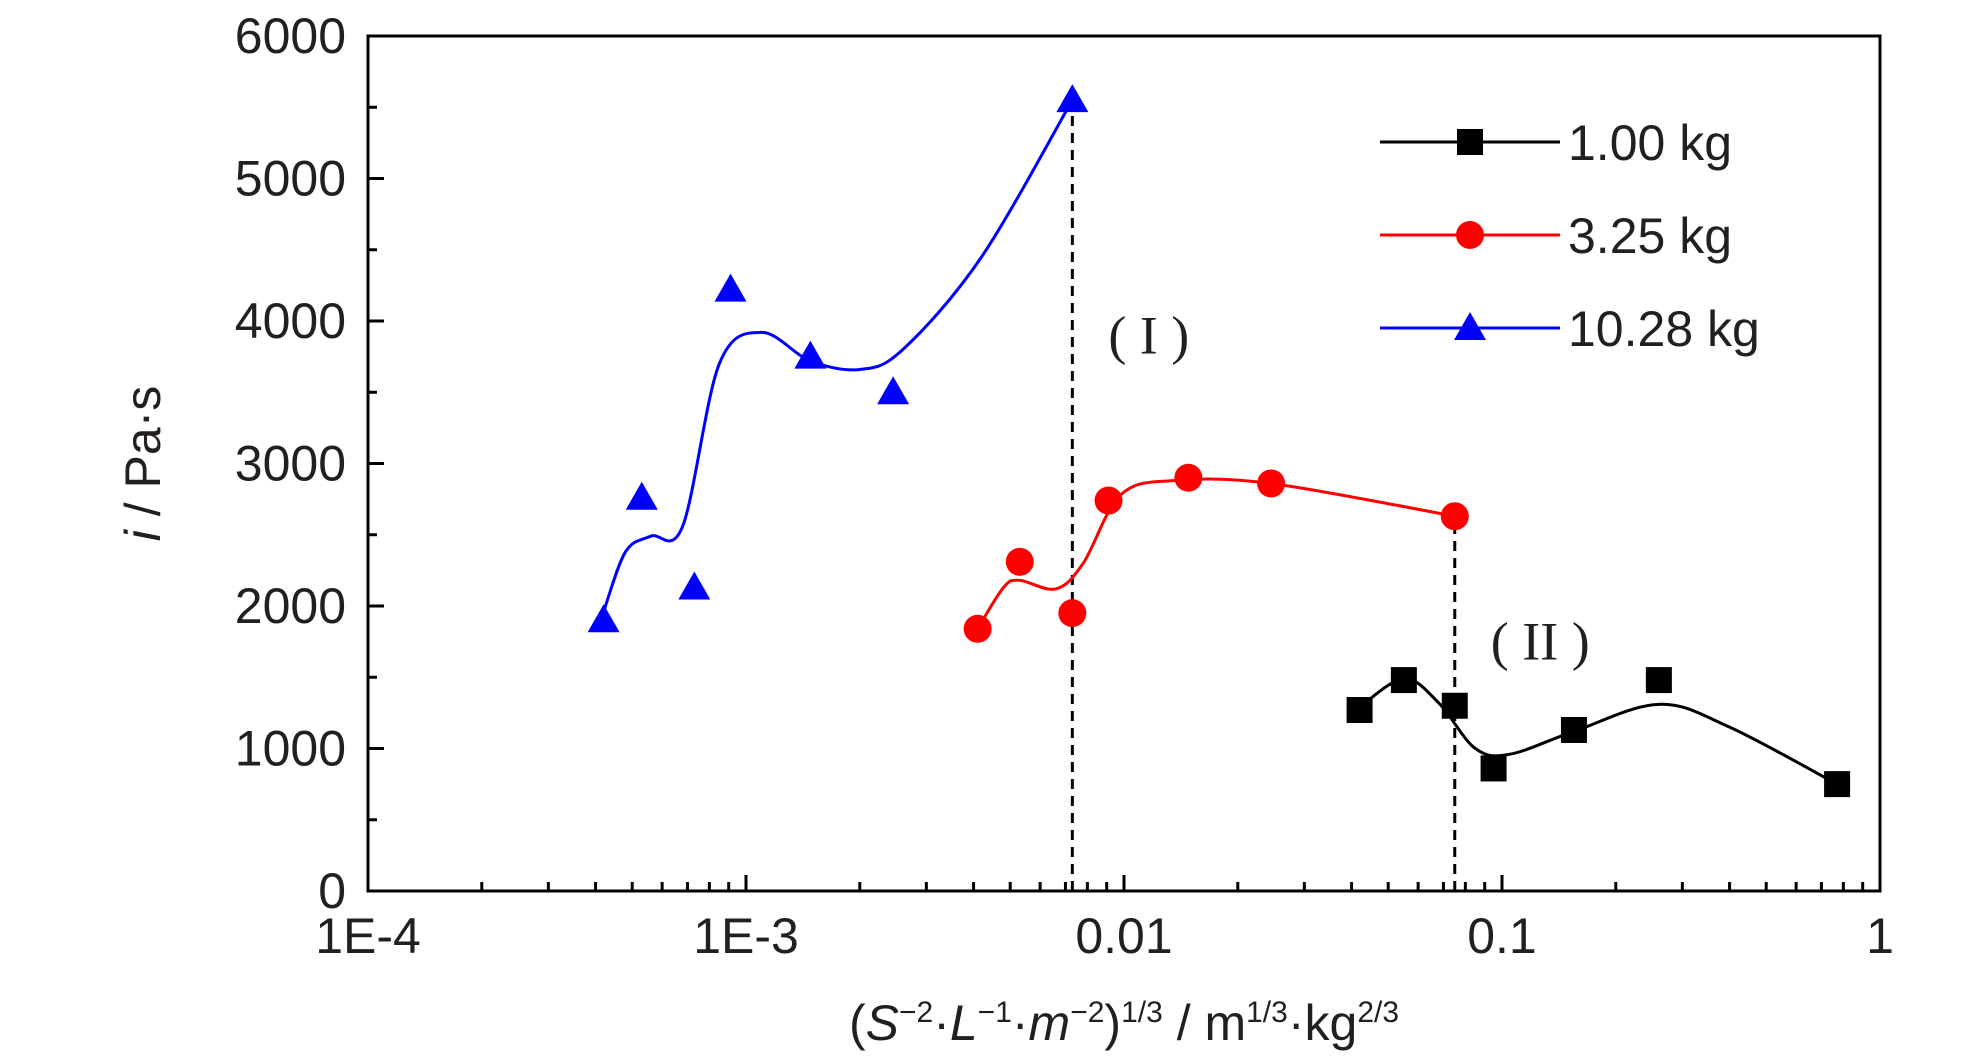 The width and height of the screenshot is (1984, 1063). I want to click on y-tick-label: 3000, so click(290, 464).